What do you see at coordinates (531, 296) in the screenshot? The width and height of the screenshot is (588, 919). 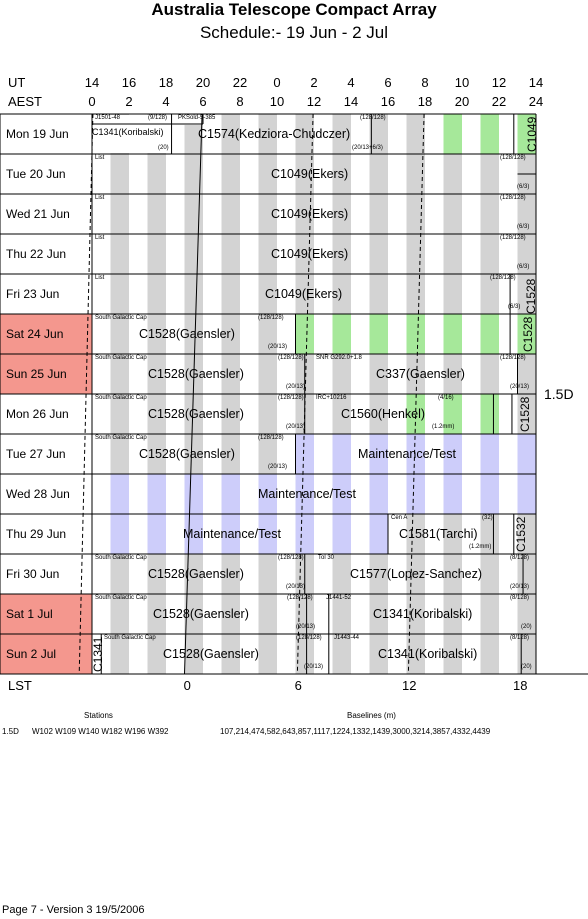 I see `vertical-project-label: C1528` at bounding box center [531, 296].